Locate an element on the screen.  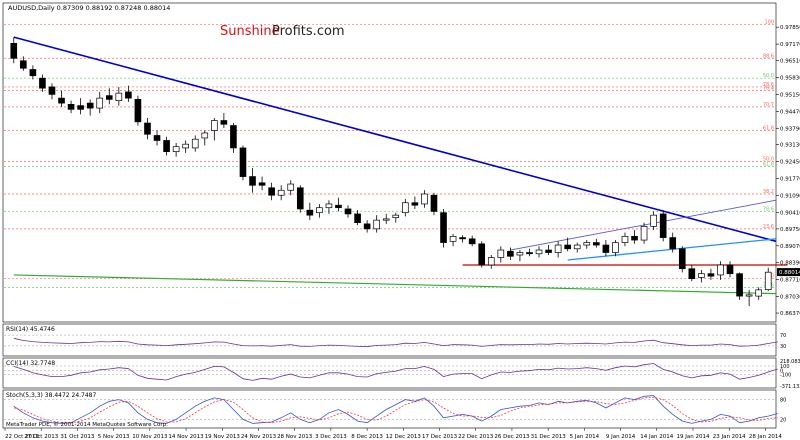
current-price-label: 0.88014 is located at coordinates (789, 273).